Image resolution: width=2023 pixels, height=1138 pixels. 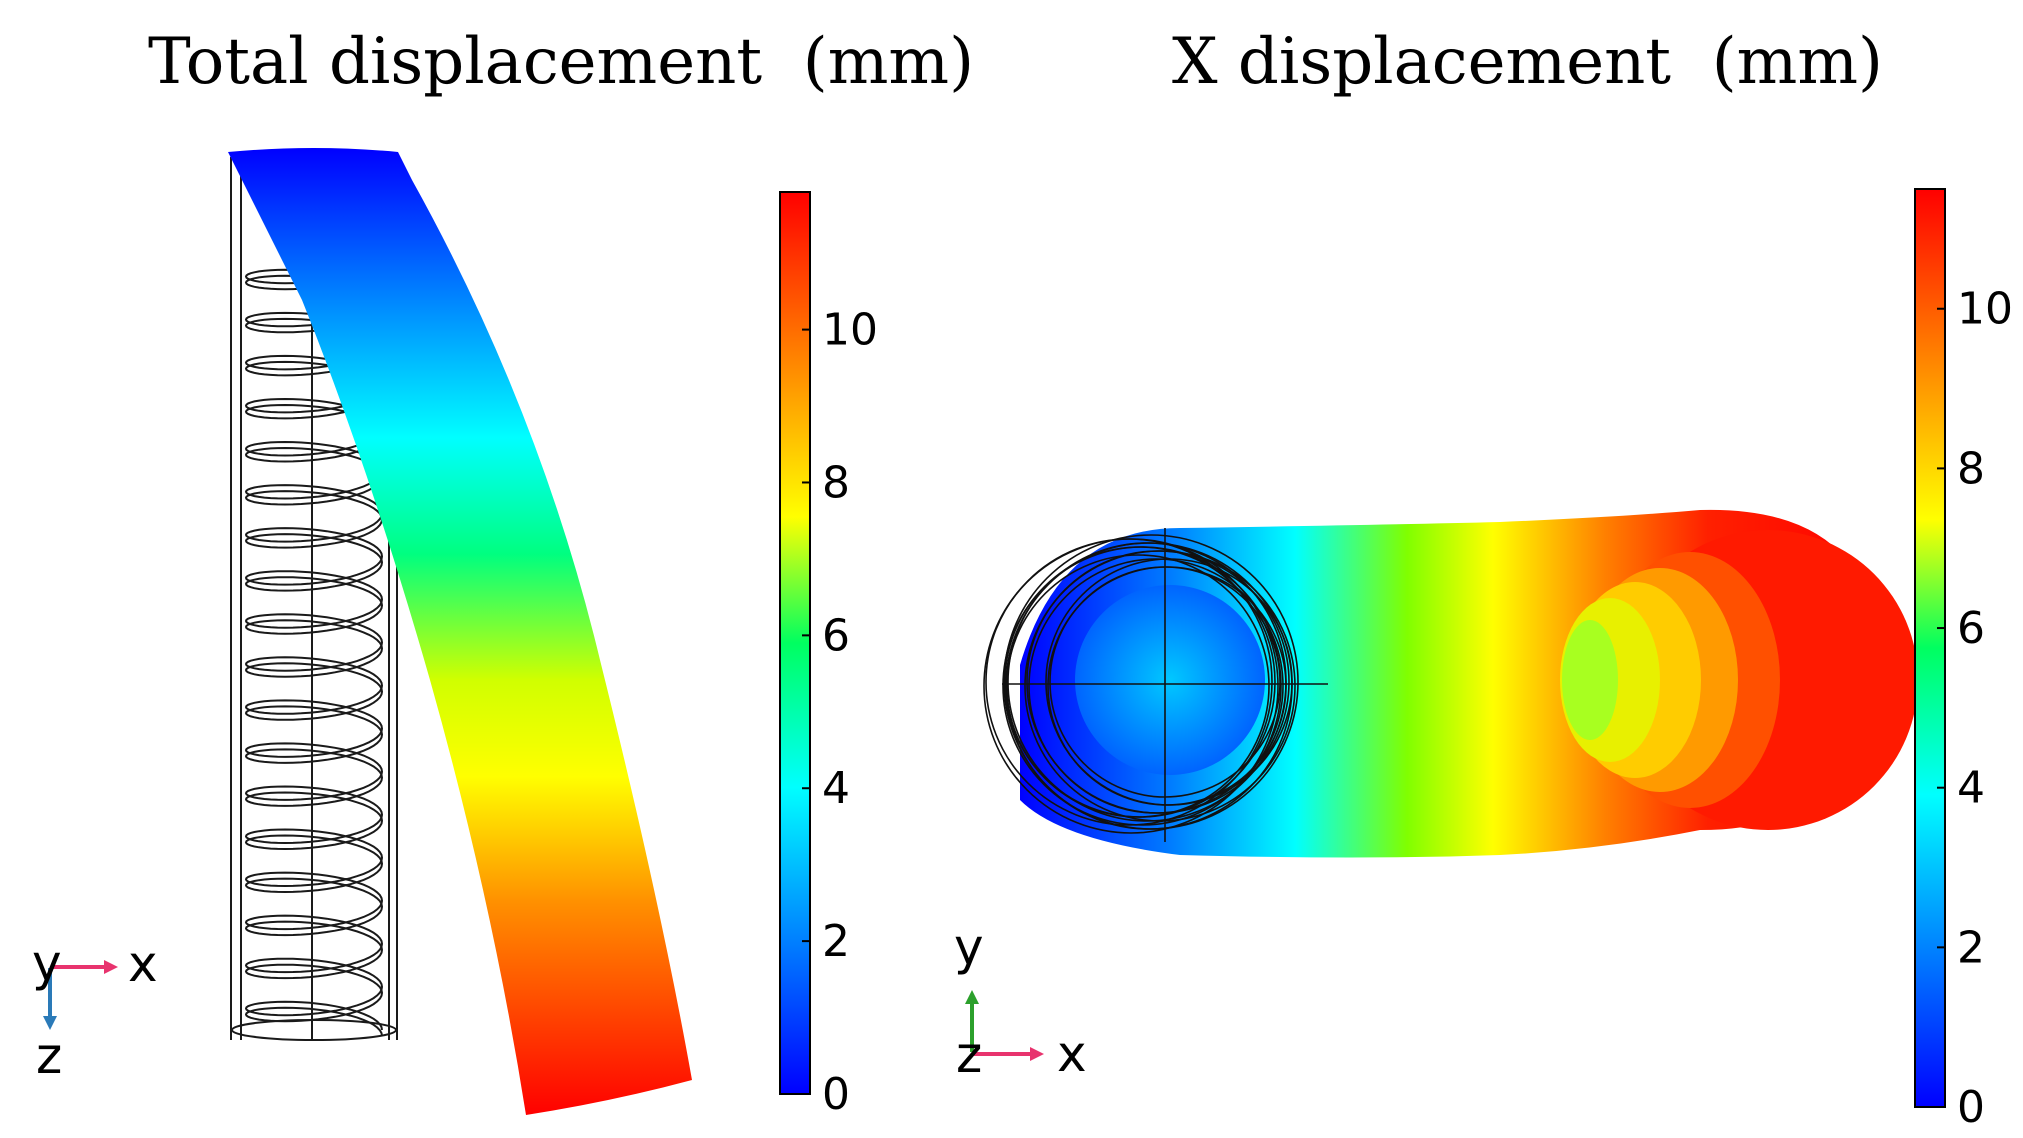 What do you see at coordinates (1020, 1001) in the screenshot?
I see `right-axis-triad: y z x` at bounding box center [1020, 1001].